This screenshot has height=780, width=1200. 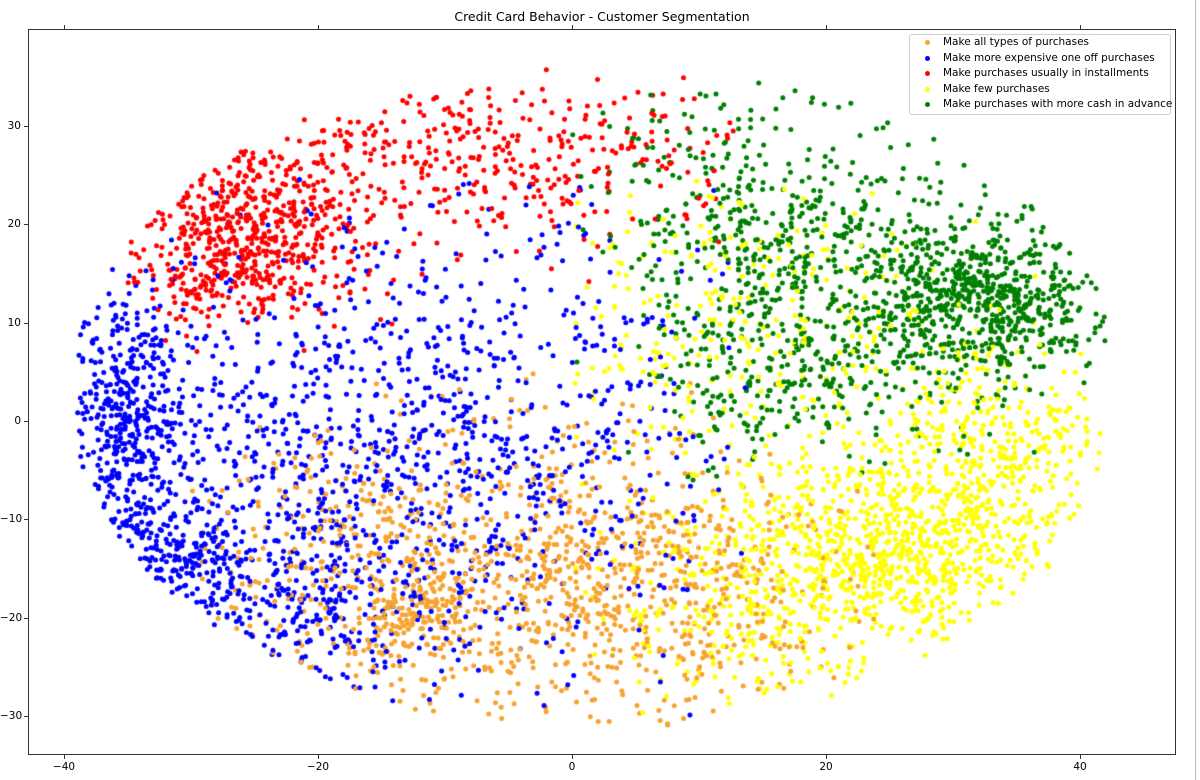 What do you see at coordinates (11, 716) in the screenshot?
I see `y-tick-label: −30` at bounding box center [11, 716].